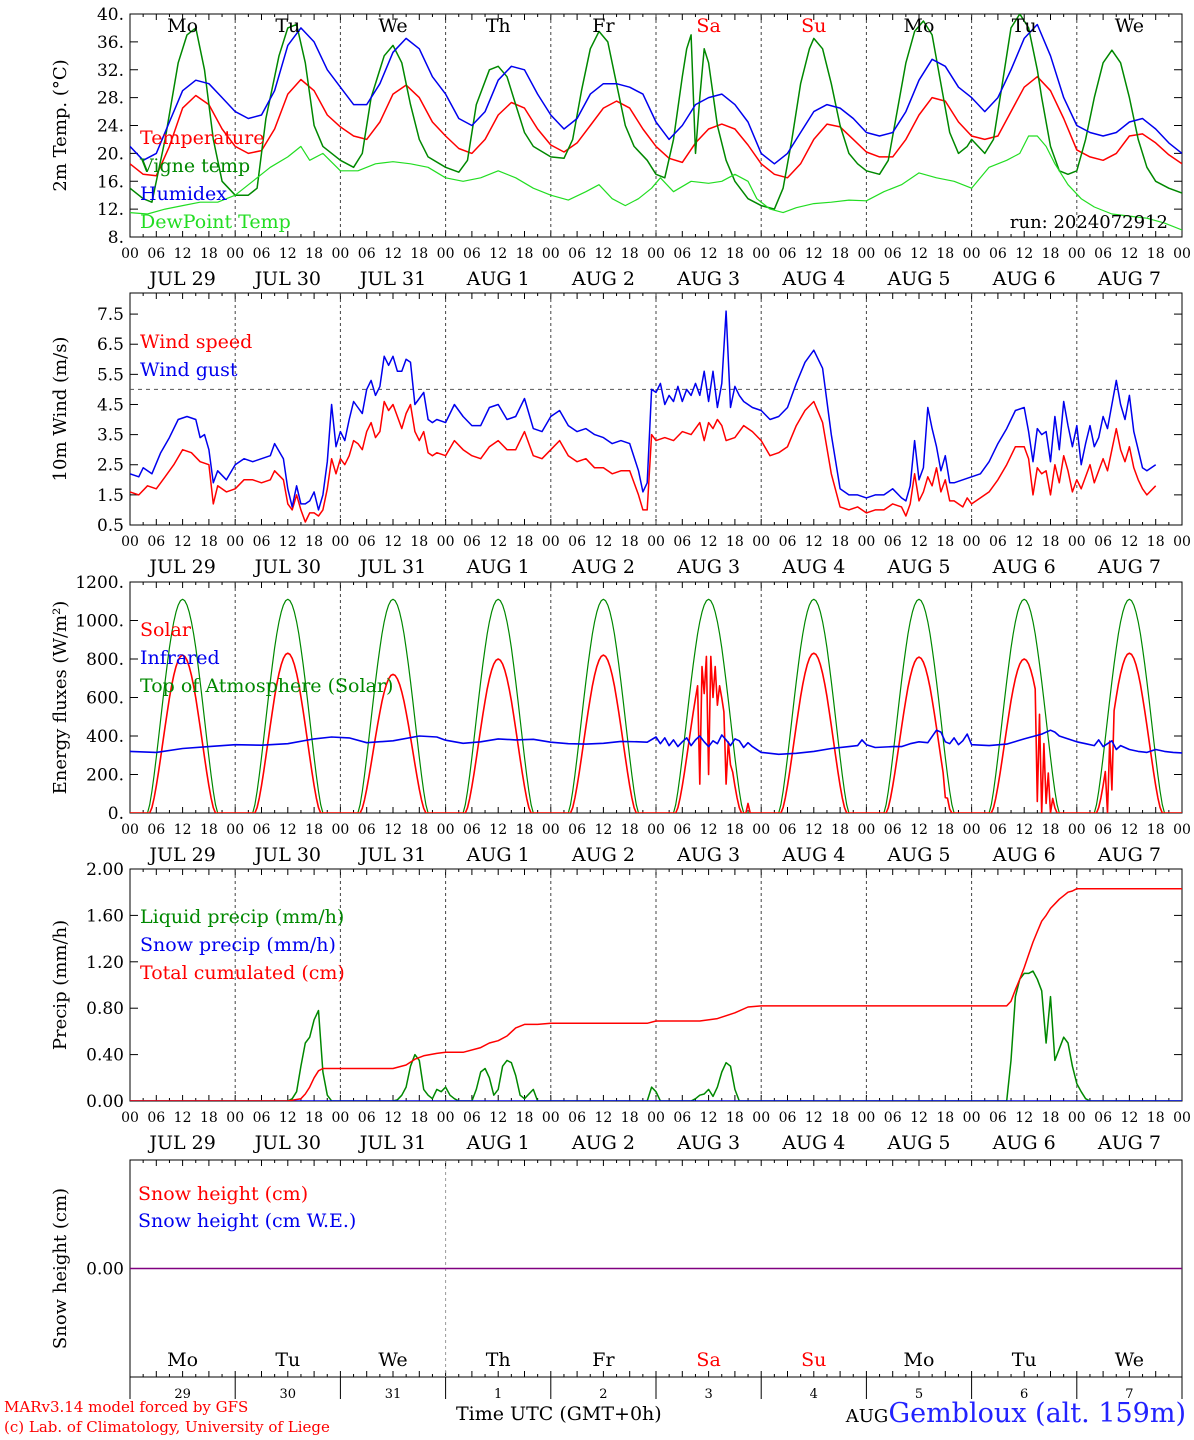 The width and height of the screenshot is (1194, 1440). Describe the element at coordinates (1037, 1413) in the screenshot. I see `station-name: Gembloux (alt. 159m)` at that location.